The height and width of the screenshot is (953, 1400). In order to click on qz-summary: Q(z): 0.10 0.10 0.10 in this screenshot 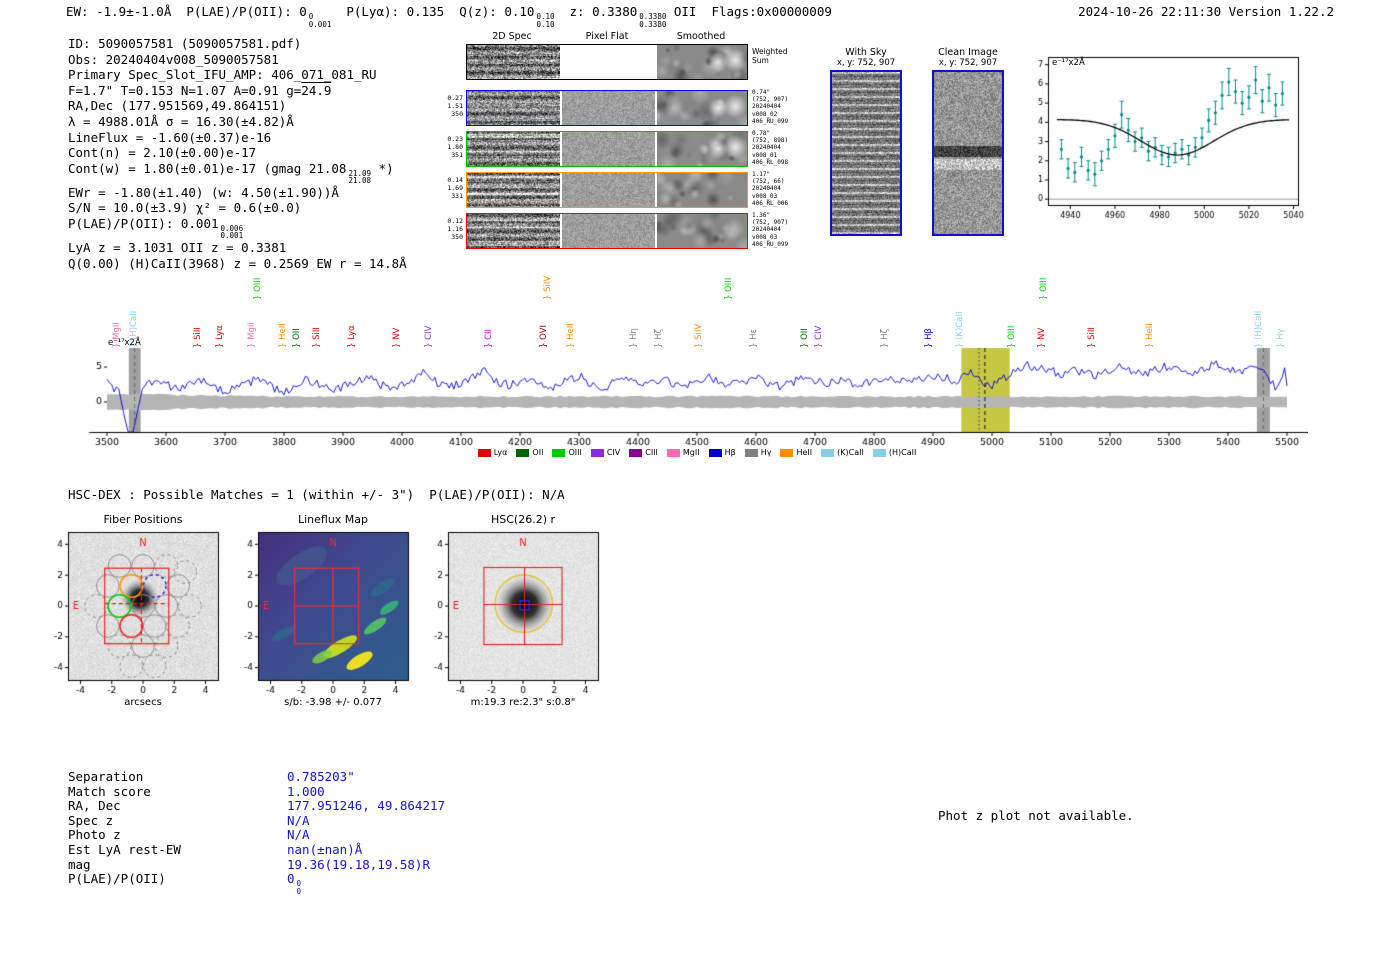, I will do `click(506, 16)`.